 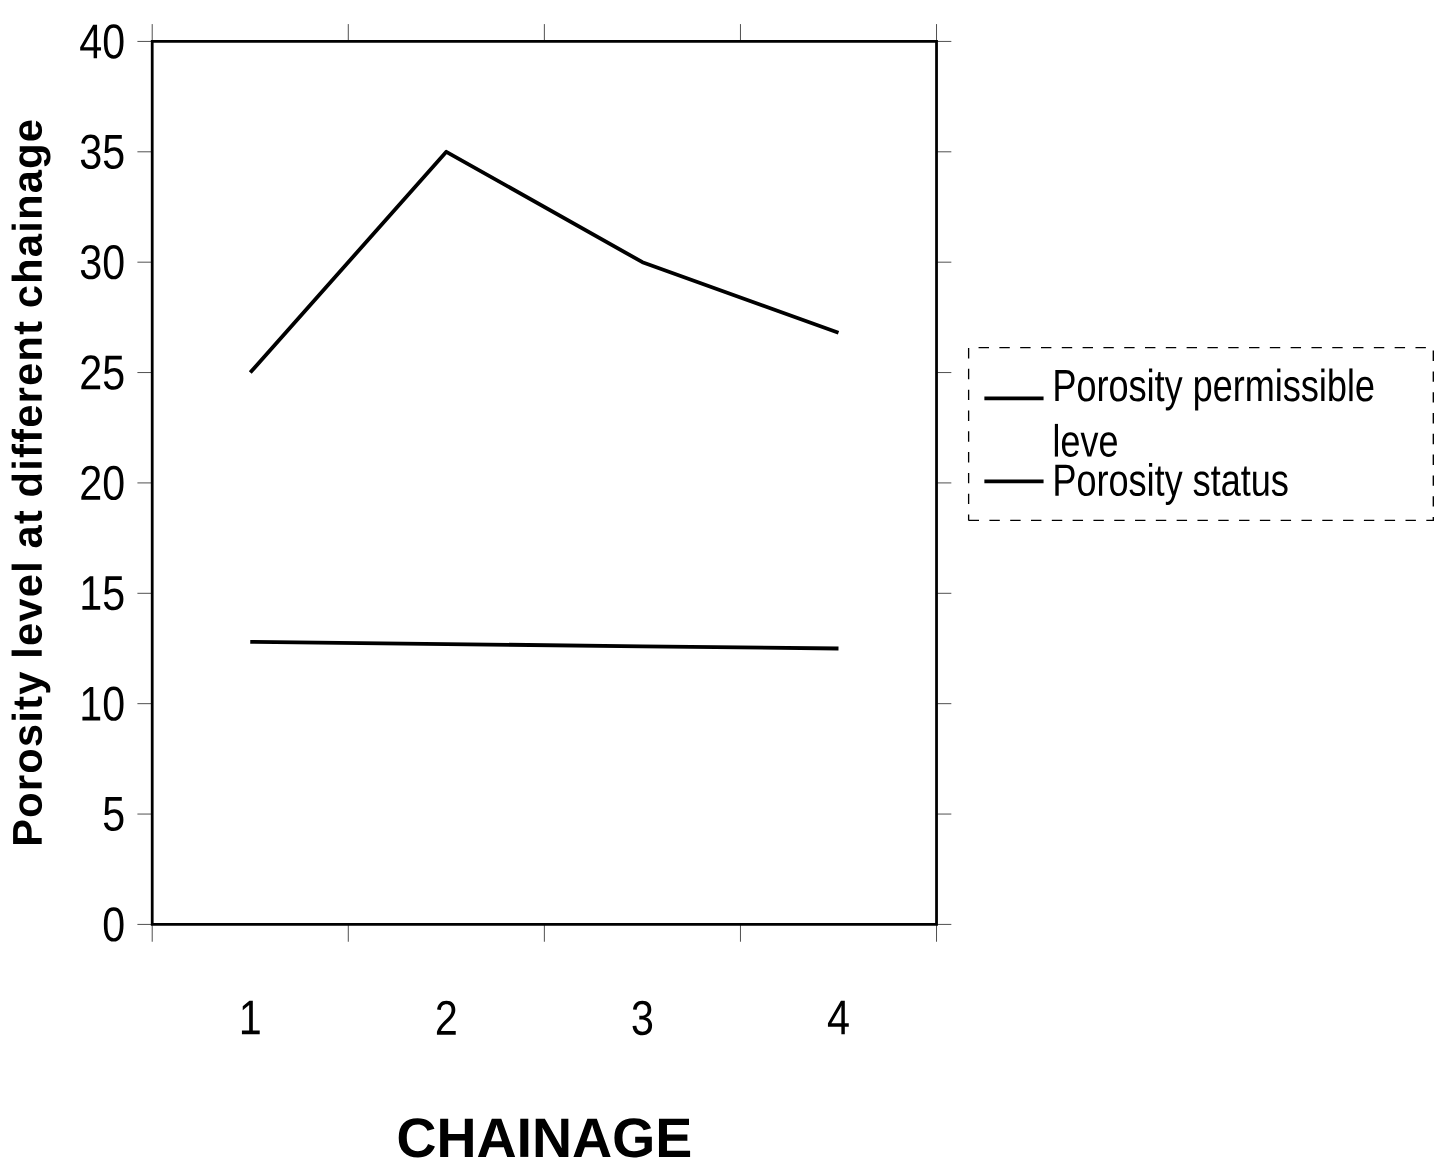 What do you see at coordinates (102, 41) in the screenshot?
I see `y-tick-label: 40` at bounding box center [102, 41].